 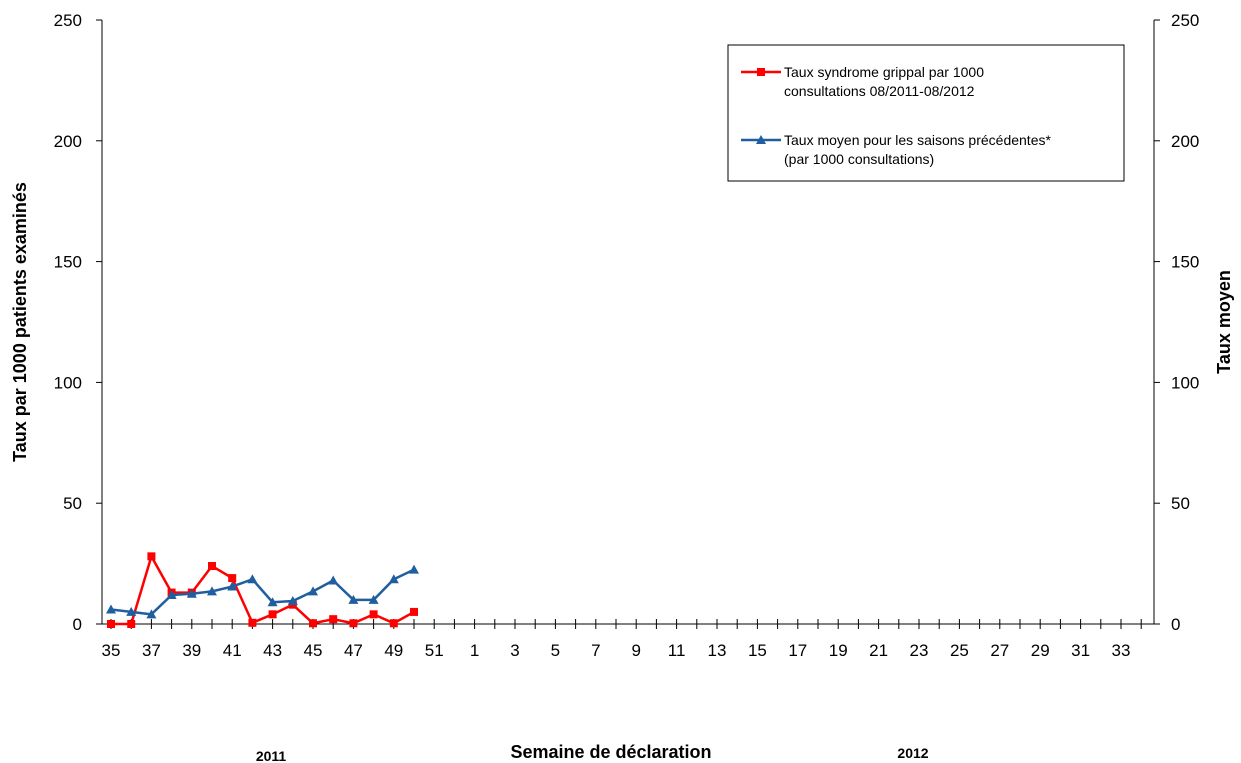 I want to click on y-axis-title-right: Taux moyen, so click(x=1224, y=322).